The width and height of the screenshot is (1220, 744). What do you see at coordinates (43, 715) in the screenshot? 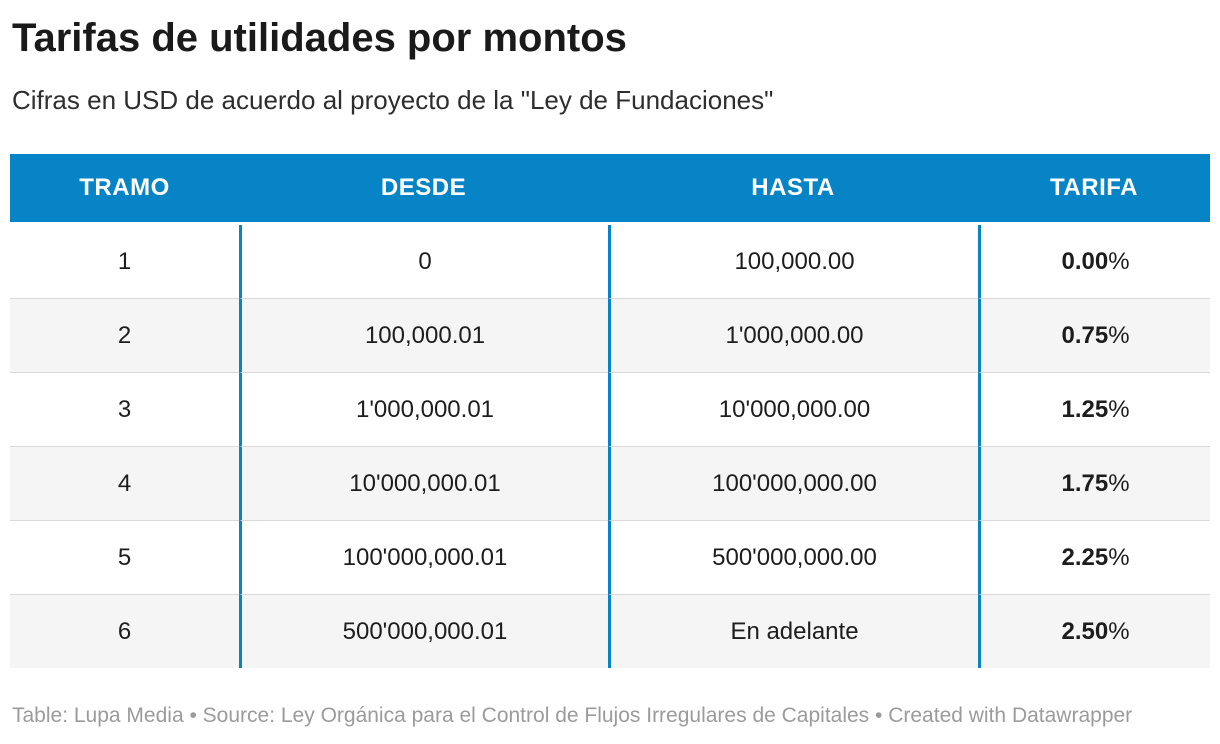
I see `footer-table-label: Table:` at bounding box center [43, 715].